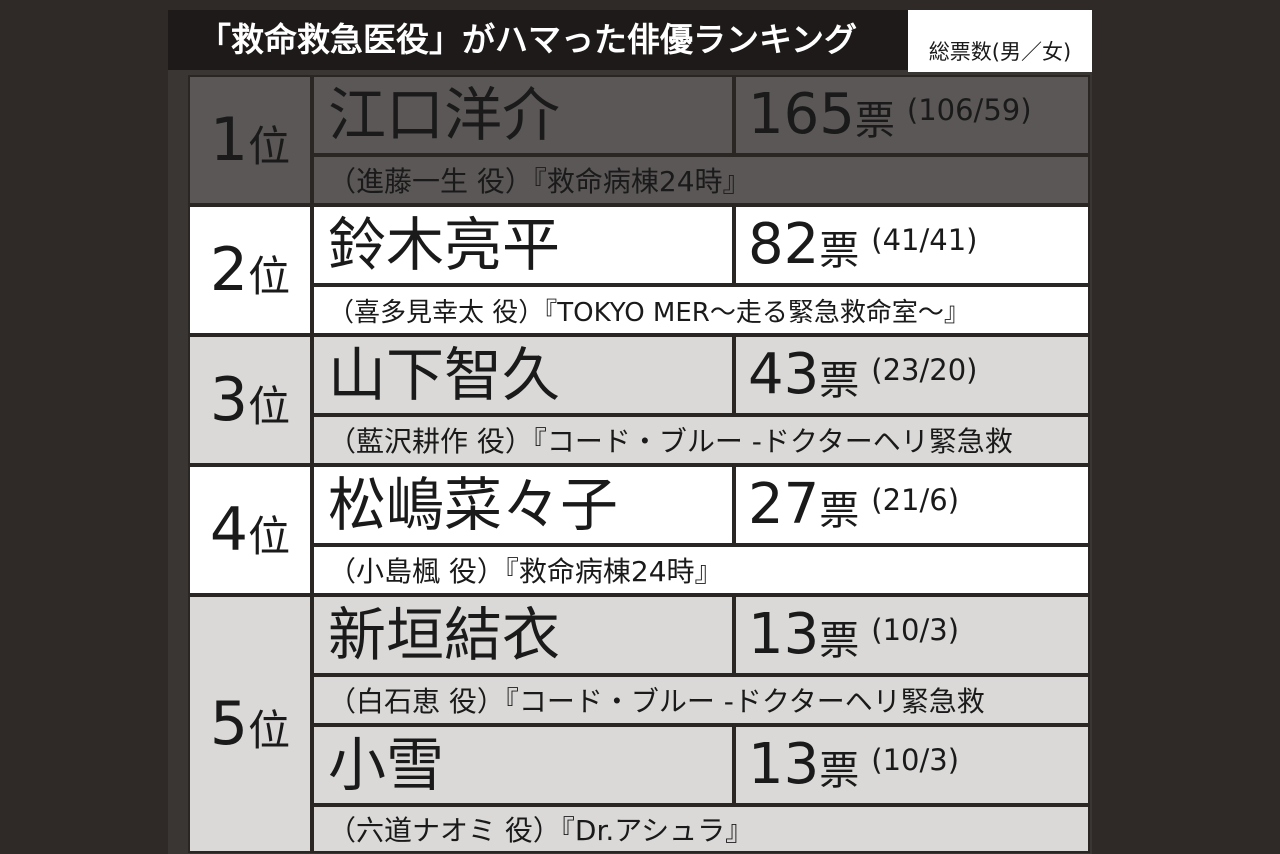  I want to click on actor-name-5a: 新垣結衣, so click(523, 635).